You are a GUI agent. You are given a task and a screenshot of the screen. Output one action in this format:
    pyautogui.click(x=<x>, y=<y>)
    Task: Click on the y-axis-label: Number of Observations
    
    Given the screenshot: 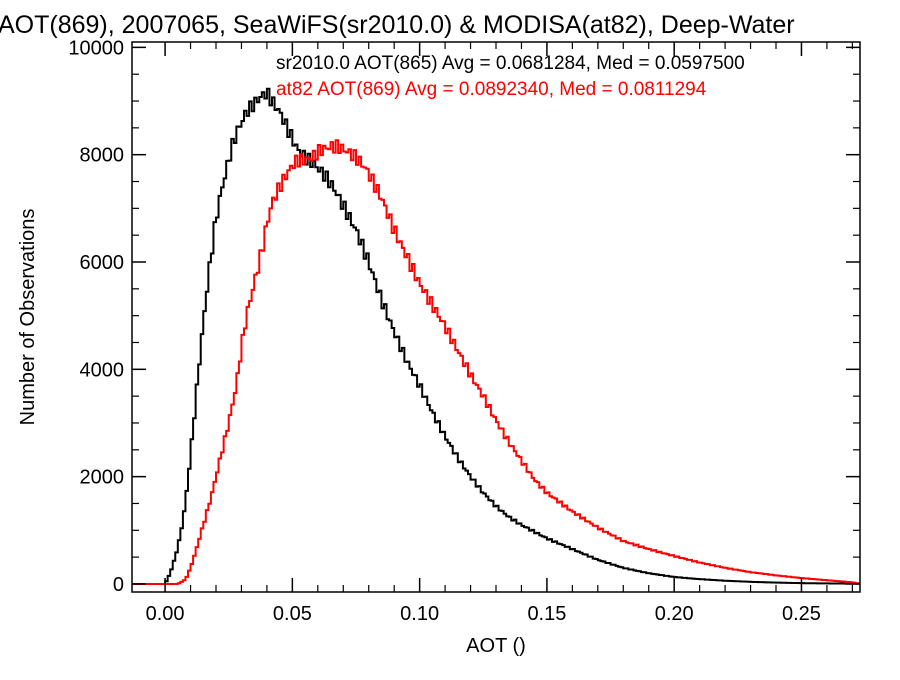 What is the action you would take?
    pyautogui.click(x=28, y=317)
    